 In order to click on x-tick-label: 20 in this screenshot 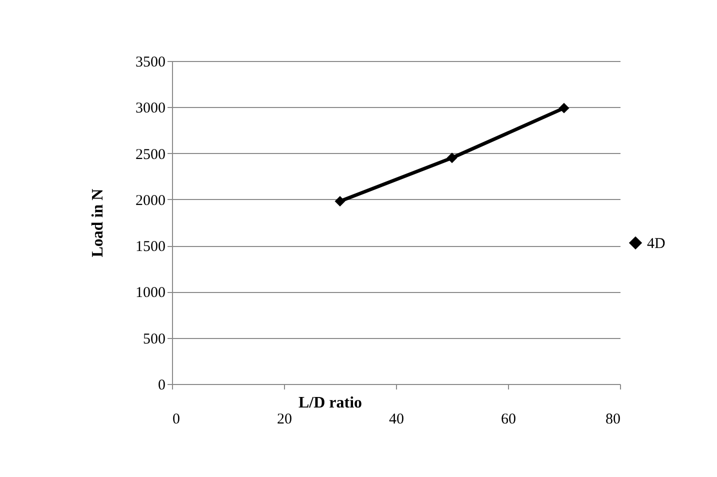, I will do `click(284, 420)`.